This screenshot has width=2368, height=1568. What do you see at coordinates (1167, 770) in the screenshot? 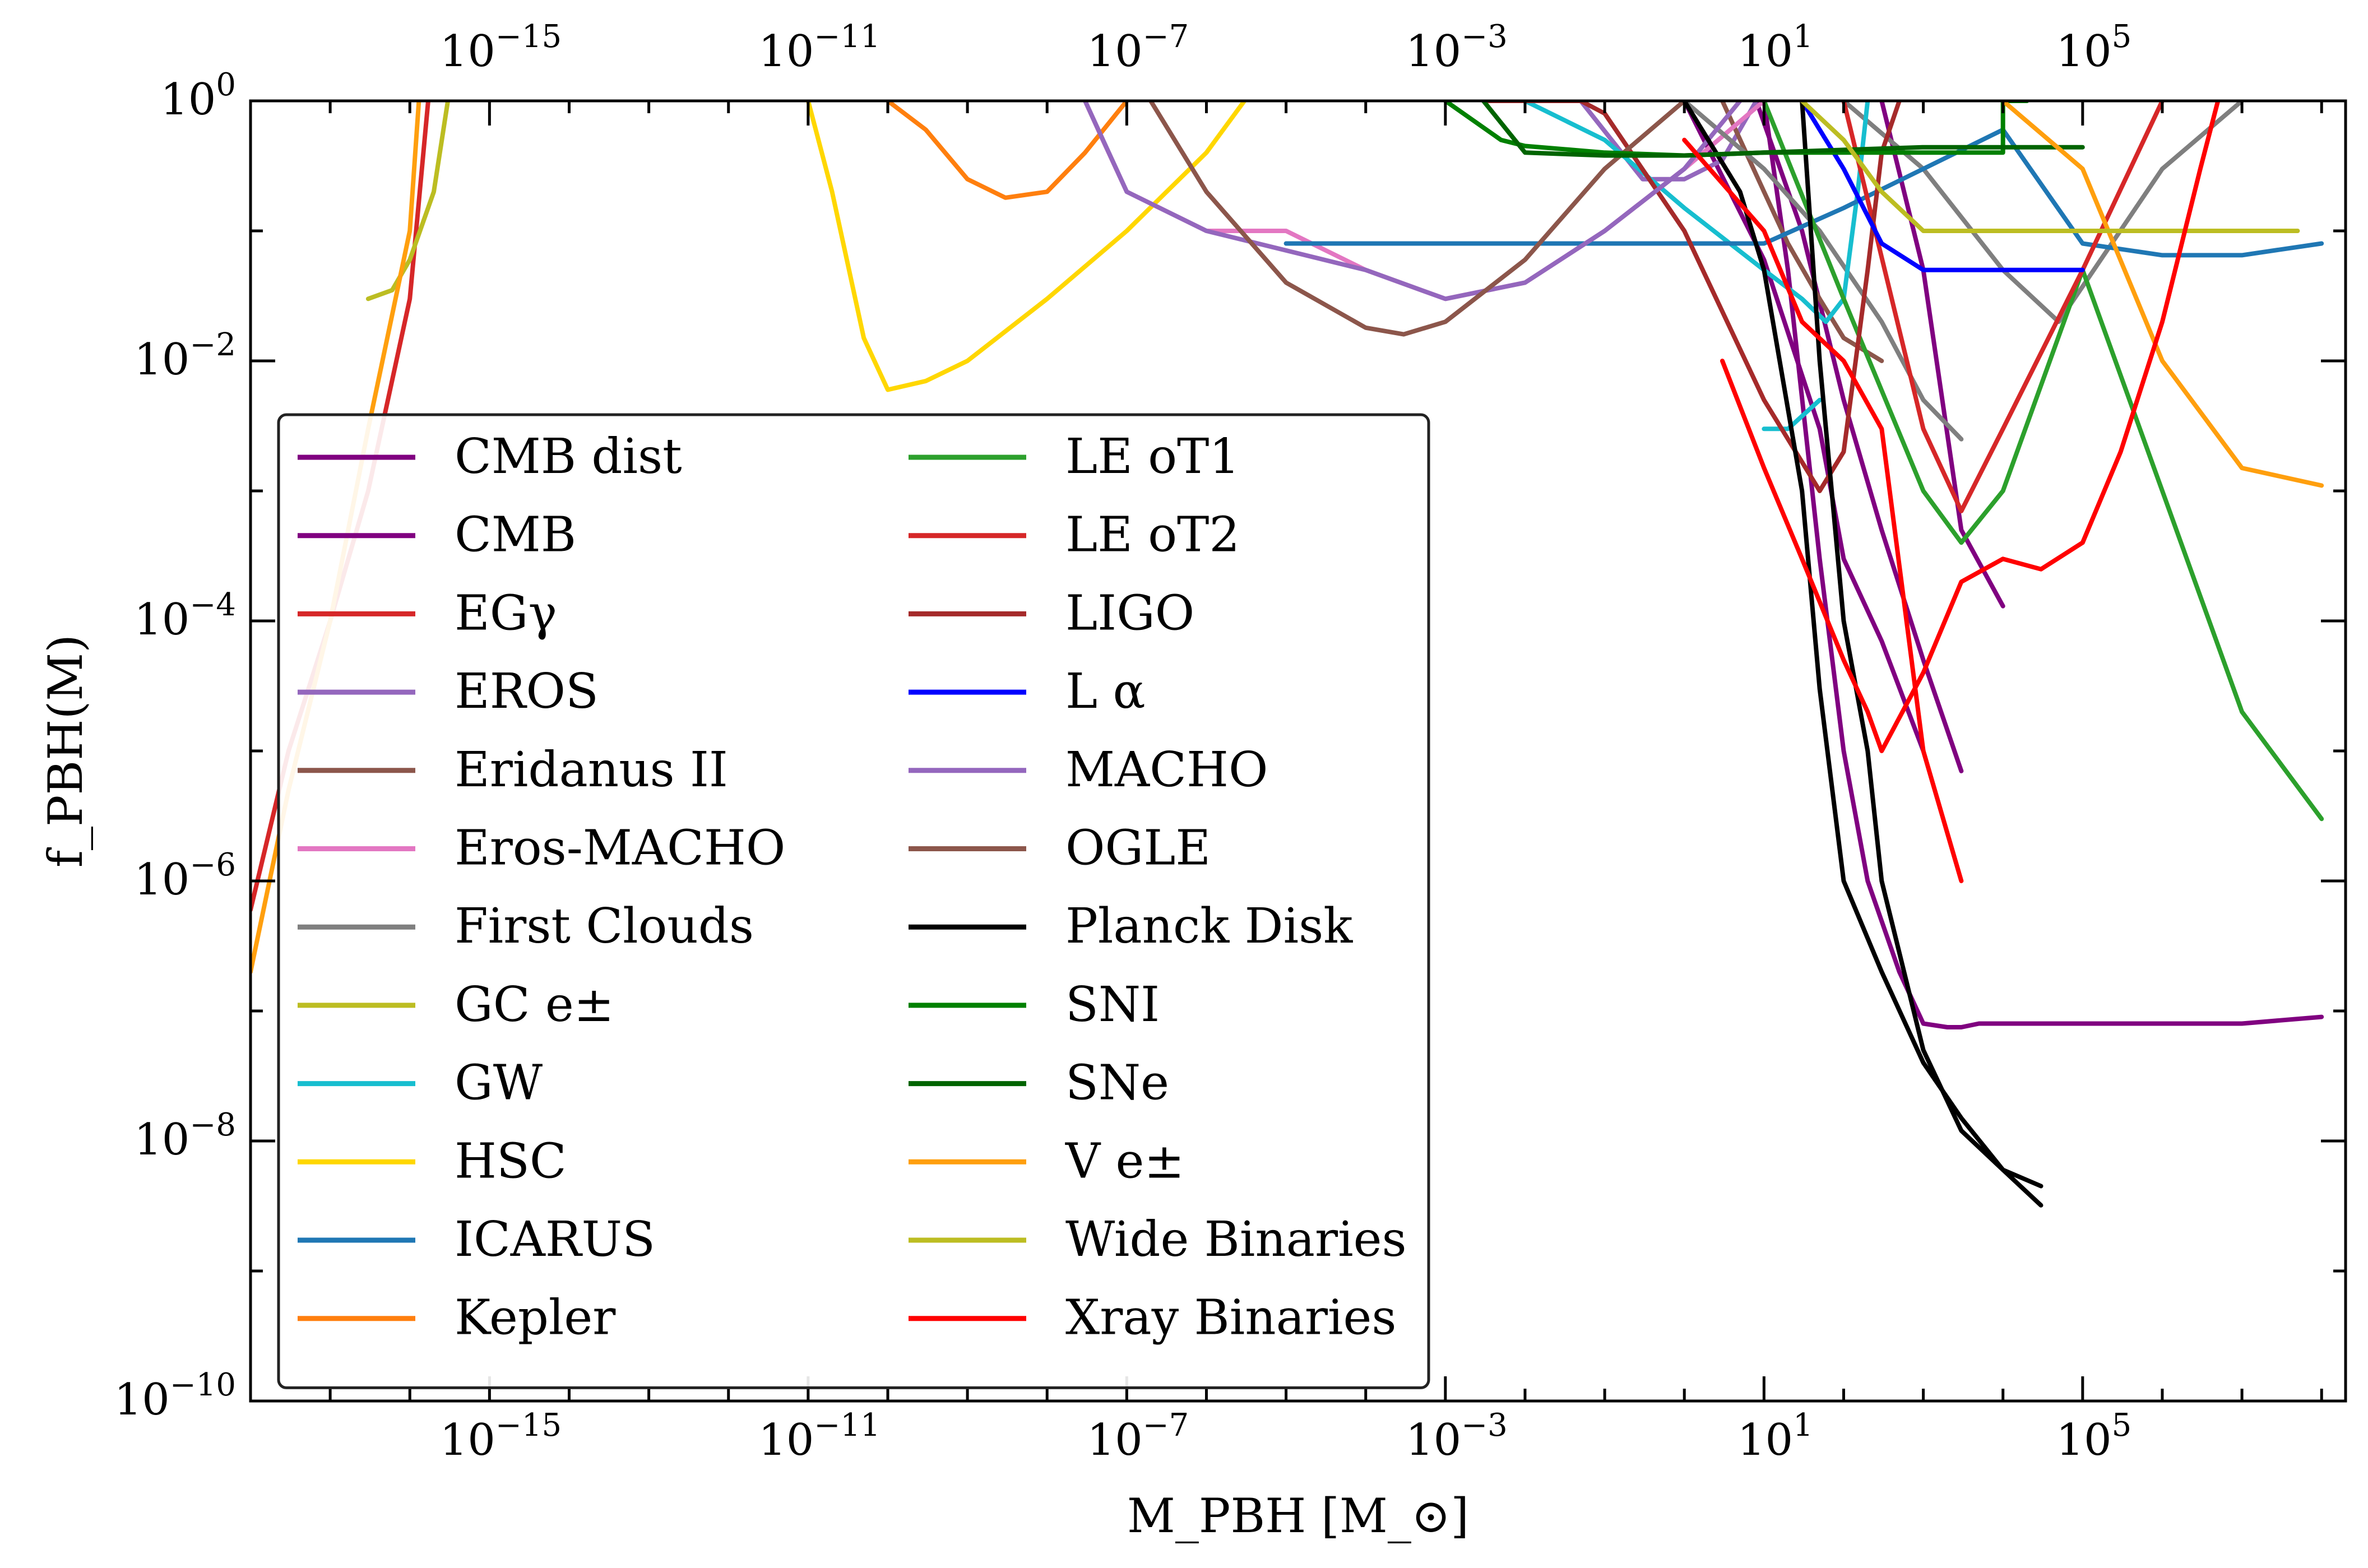
I see `legend-label-macho: MACHO` at bounding box center [1167, 770].